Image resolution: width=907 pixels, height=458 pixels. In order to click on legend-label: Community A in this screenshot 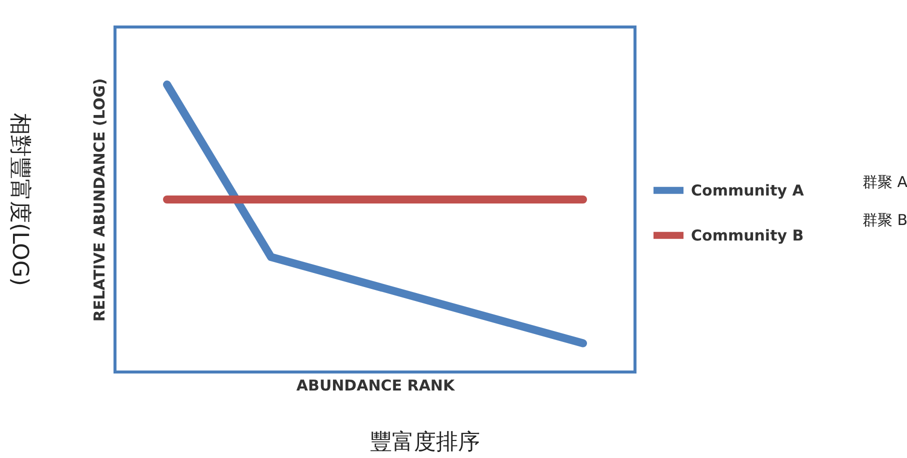, I will do `click(747, 190)`.